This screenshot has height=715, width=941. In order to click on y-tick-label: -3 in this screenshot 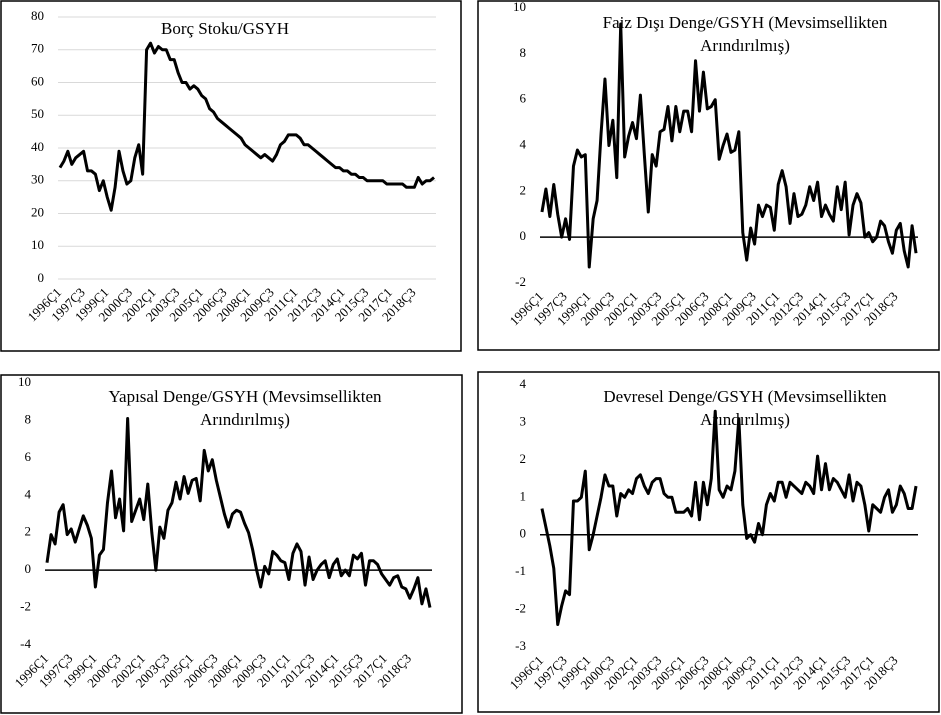, I will do `click(520, 645)`.